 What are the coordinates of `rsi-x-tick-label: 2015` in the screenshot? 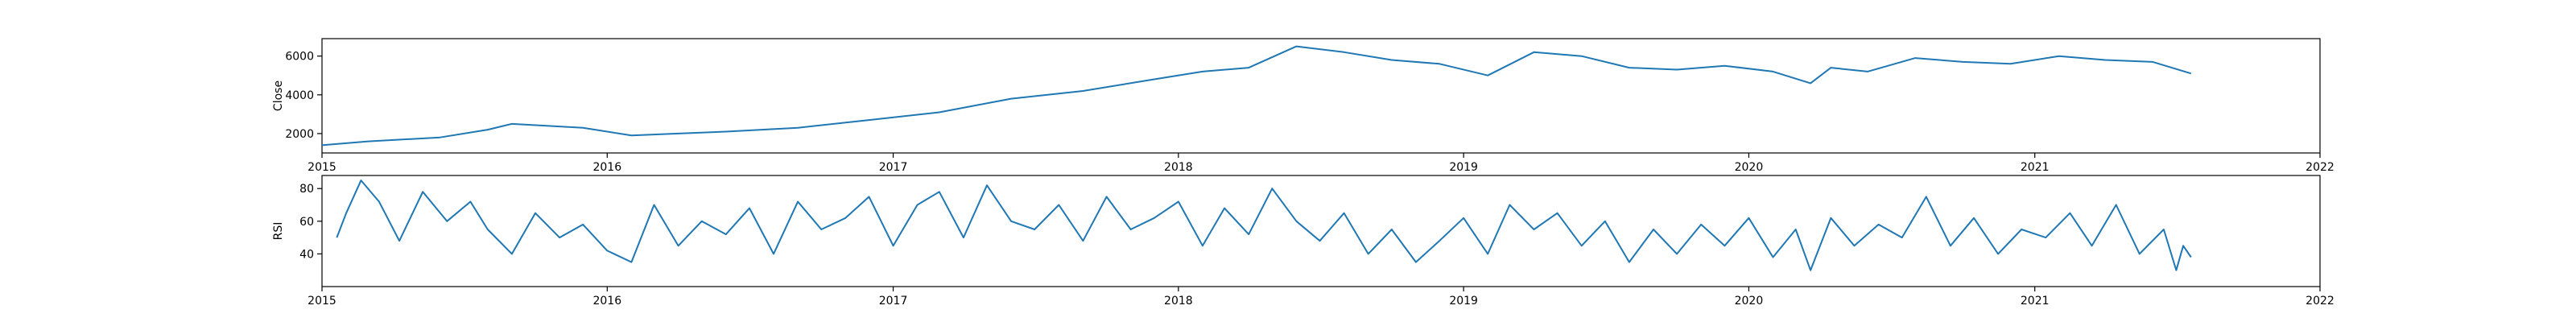 It's located at (322, 301).